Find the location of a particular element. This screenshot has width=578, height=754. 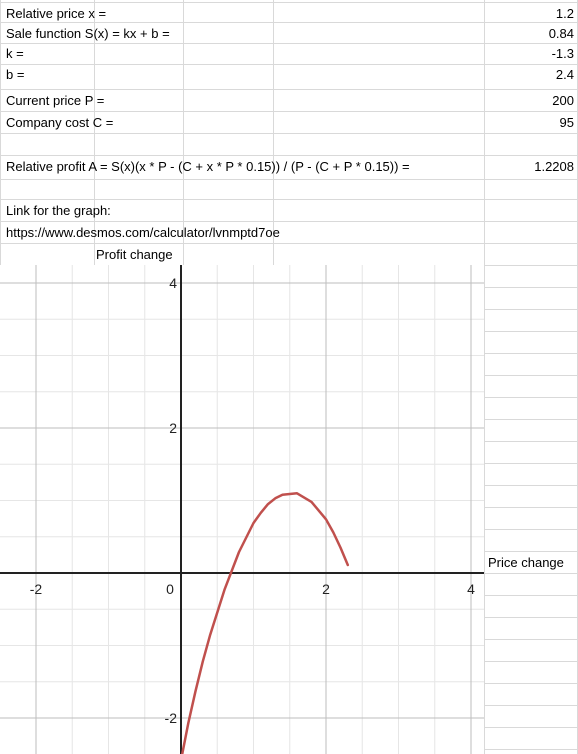

profit-change-label: Profit change is located at coordinates (133, 255).